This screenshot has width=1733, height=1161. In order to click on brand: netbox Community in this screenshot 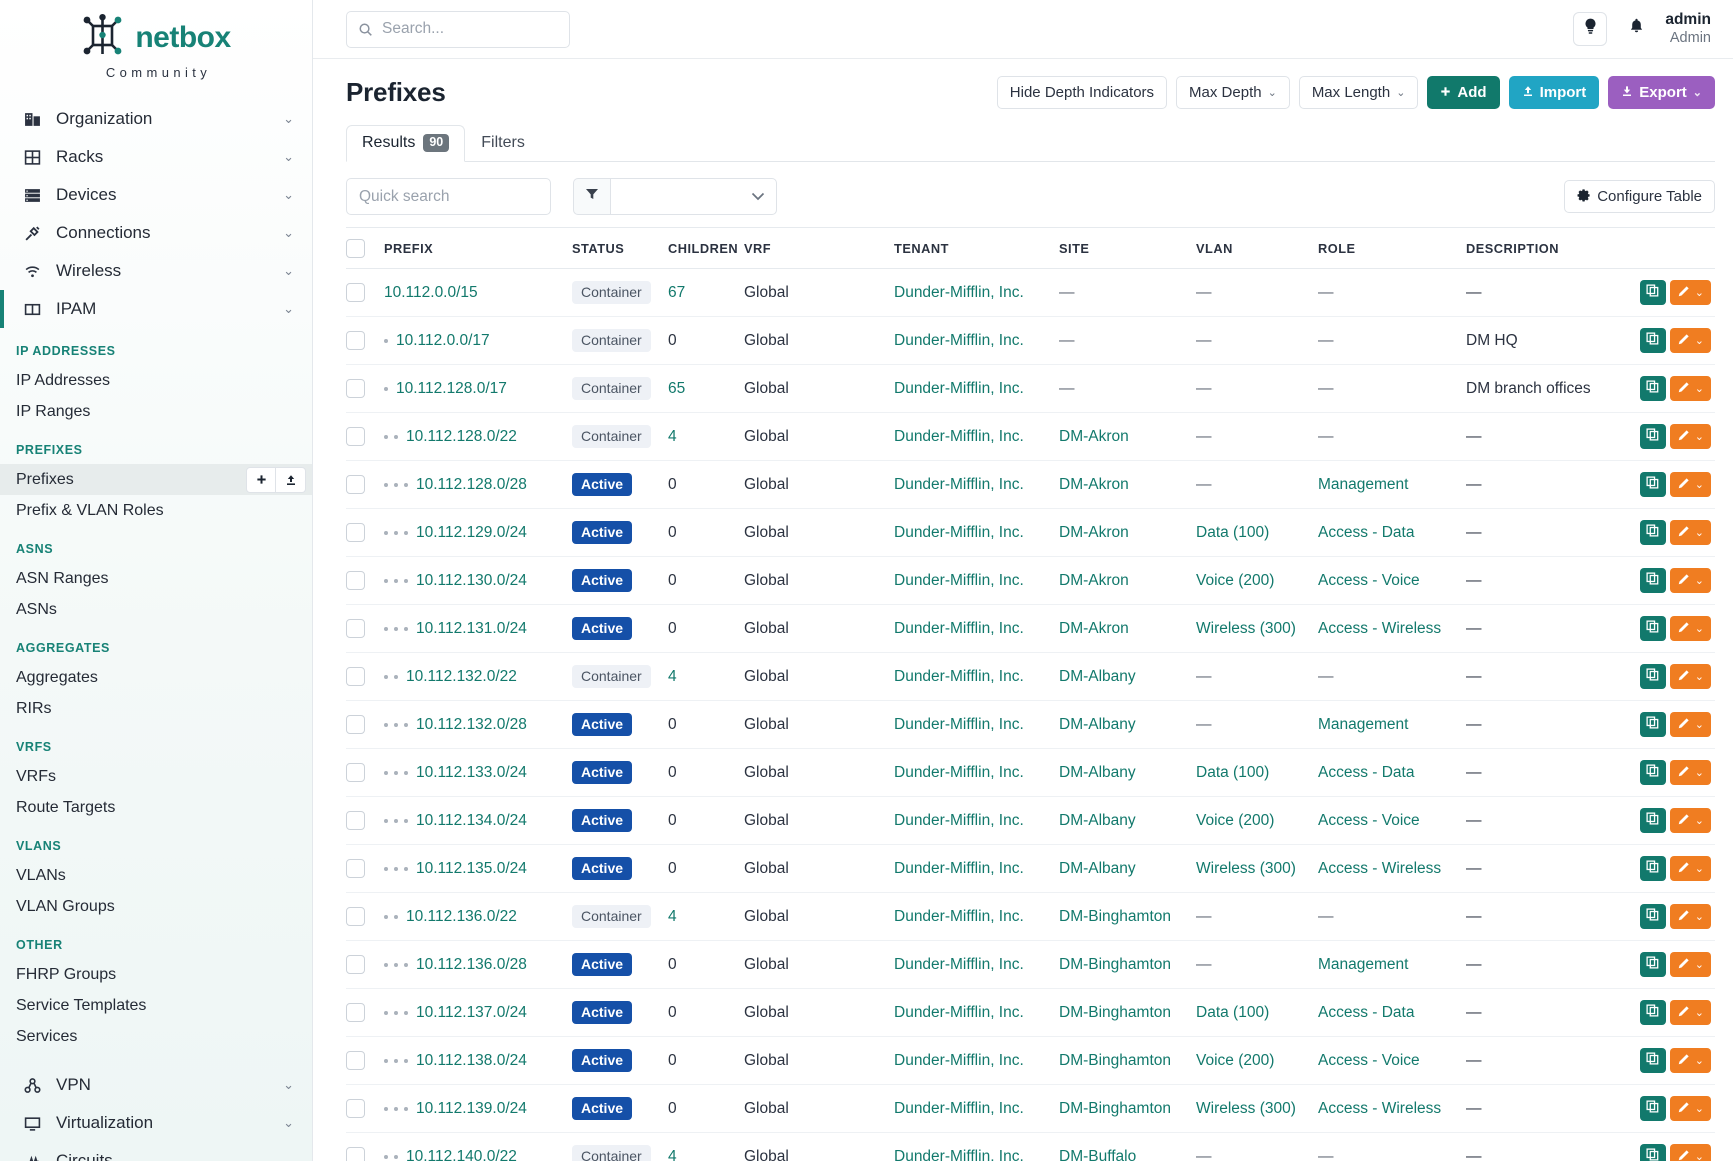, I will do `click(156, 43)`.